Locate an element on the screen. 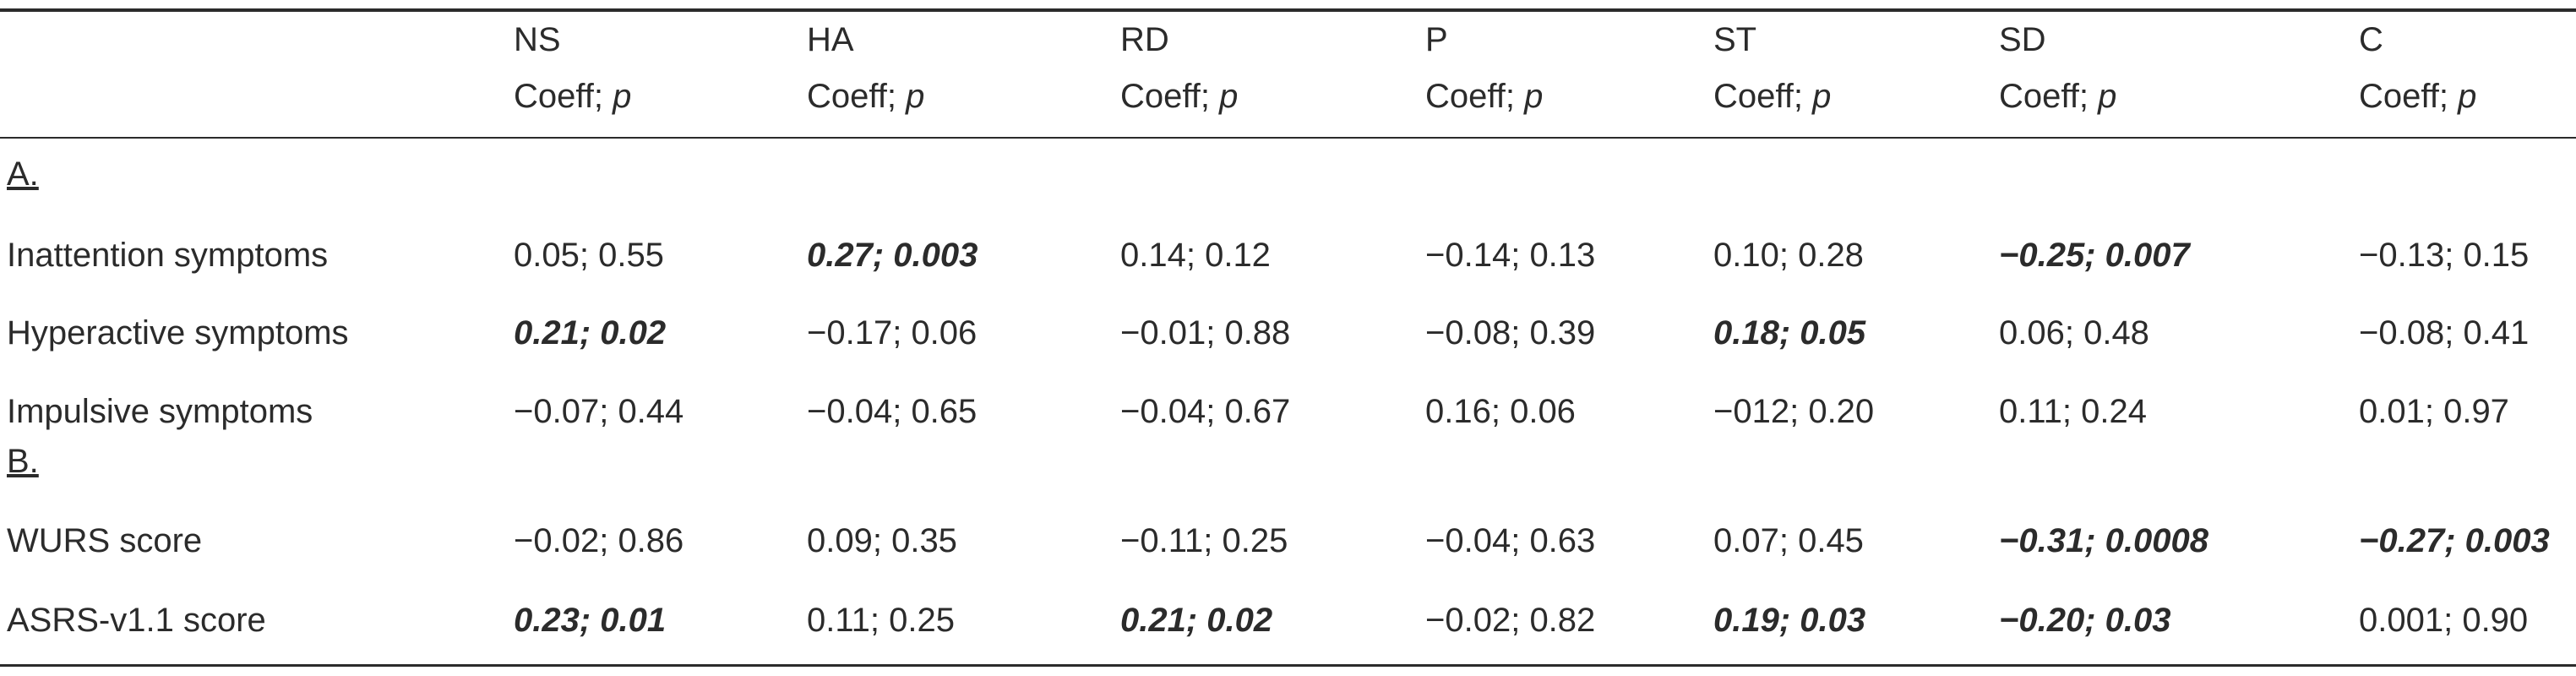  table-cell-c: 0.001; 0.90 is located at coordinates (2444, 620).